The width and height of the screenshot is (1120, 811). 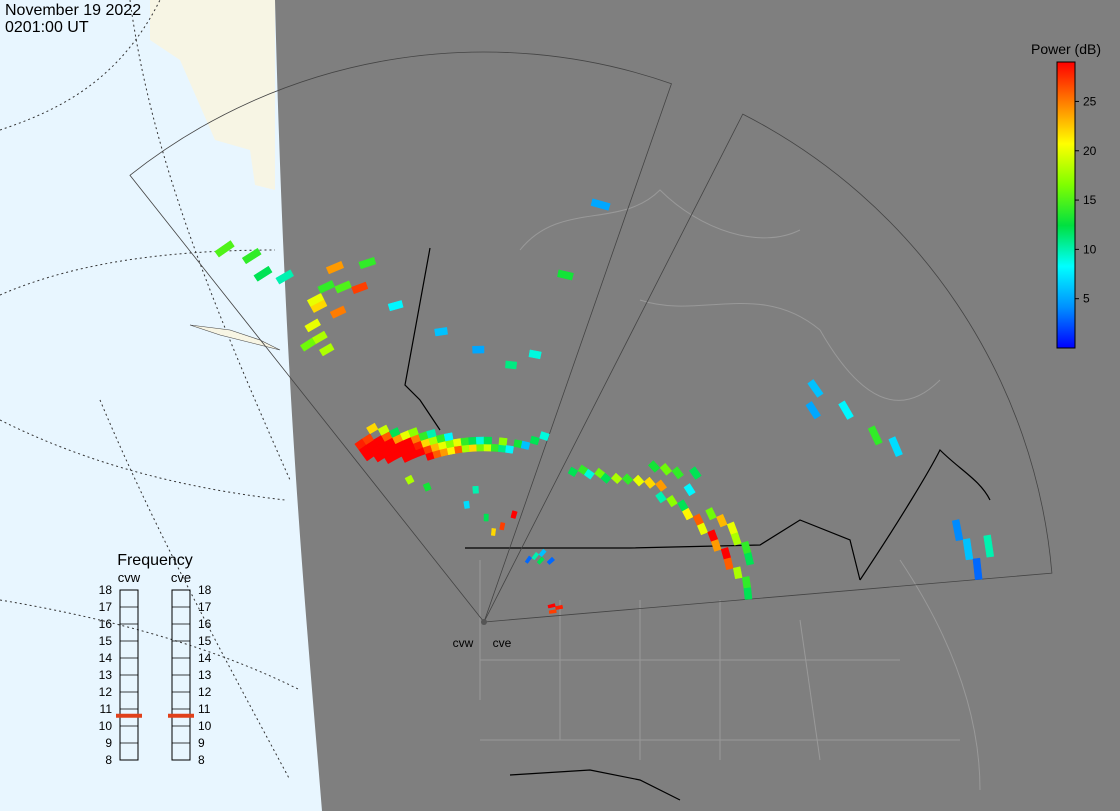 I want to click on colorbar-tick-label: 15, so click(x=1090, y=200).